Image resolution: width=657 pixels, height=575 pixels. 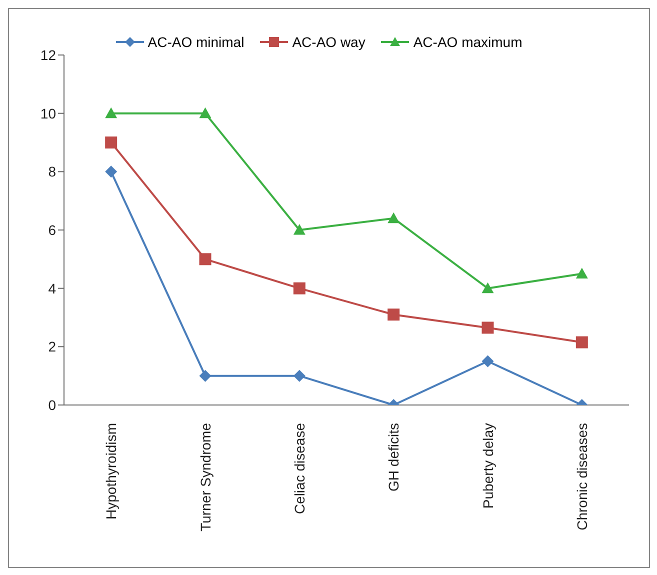 What do you see at coordinates (195, 42) in the screenshot?
I see `legend-label: AC-AO minimal` at bounding box center [195, 42].